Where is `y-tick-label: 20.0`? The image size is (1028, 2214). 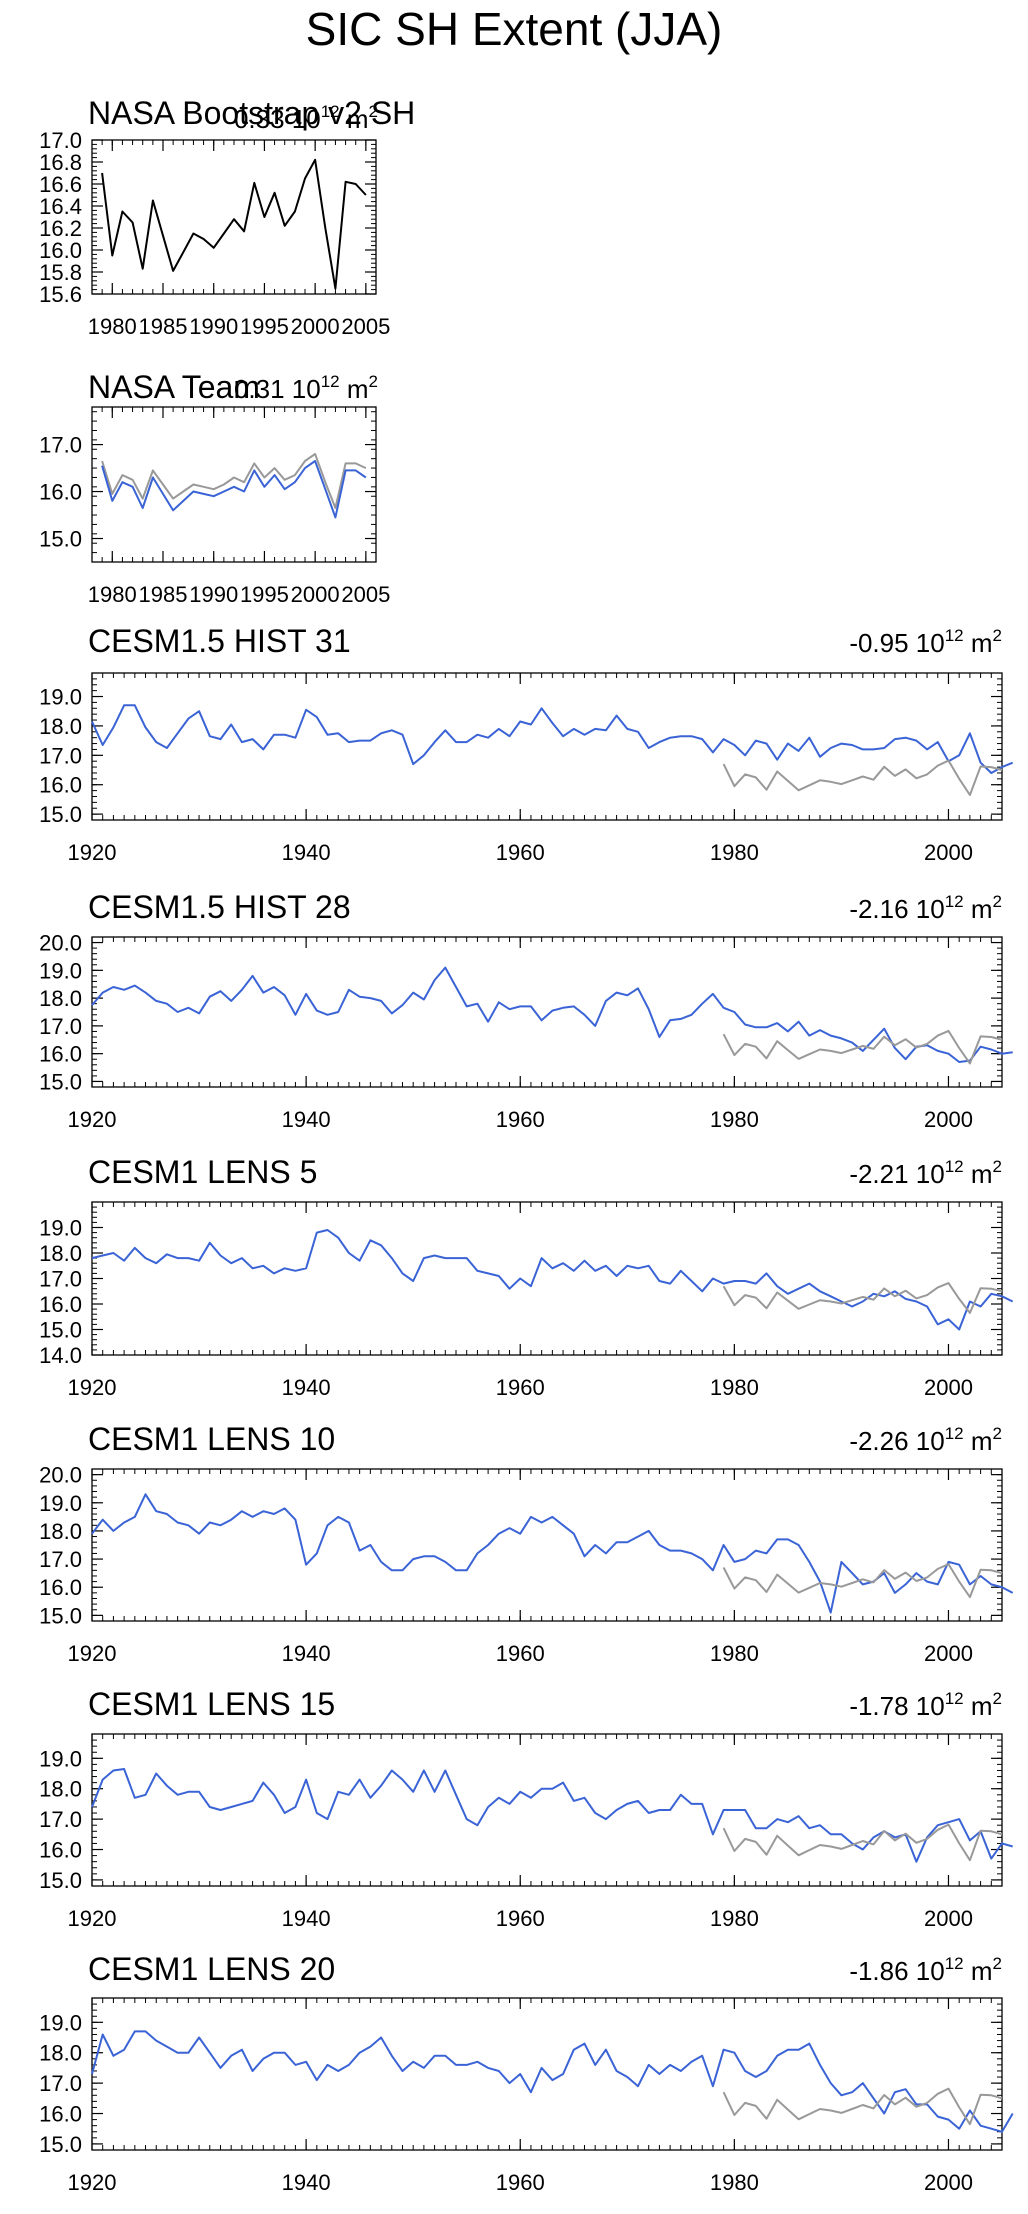 y-tick-label: 20.0 is located at coordinates (60, 1475).